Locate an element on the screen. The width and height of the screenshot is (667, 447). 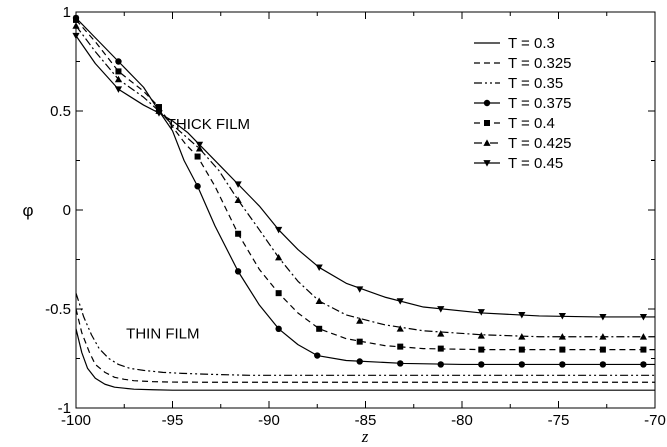
legend-label: T = 0.45 is located at coordinates (535, 163).